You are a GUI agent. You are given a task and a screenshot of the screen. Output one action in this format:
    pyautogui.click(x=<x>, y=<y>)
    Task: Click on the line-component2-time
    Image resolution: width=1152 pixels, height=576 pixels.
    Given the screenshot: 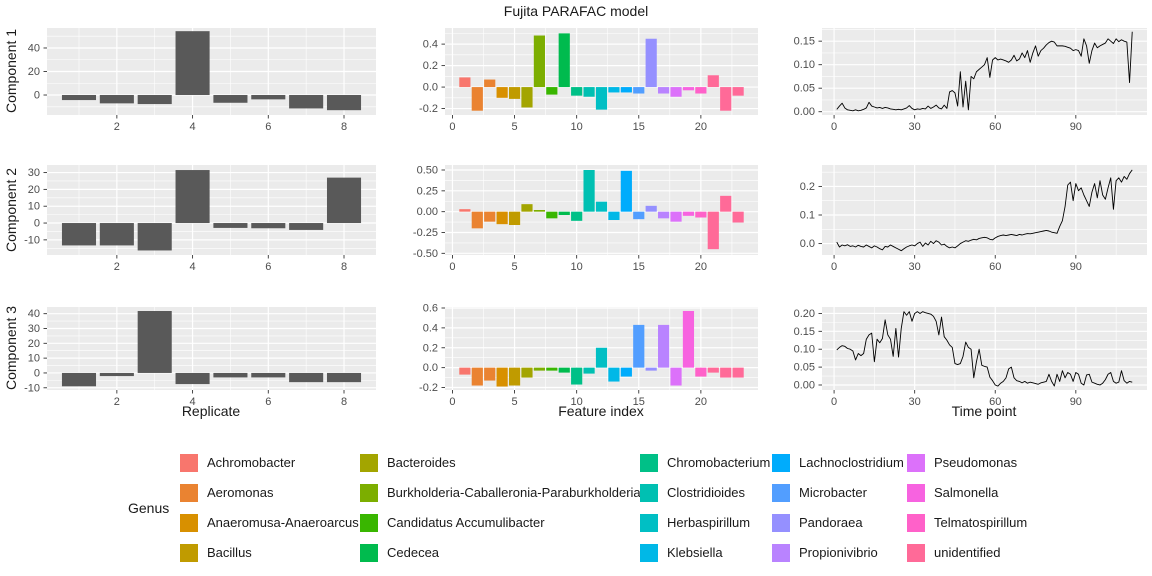 What is the action you would take?
    pyautogui.click(x=984, y=210)
    